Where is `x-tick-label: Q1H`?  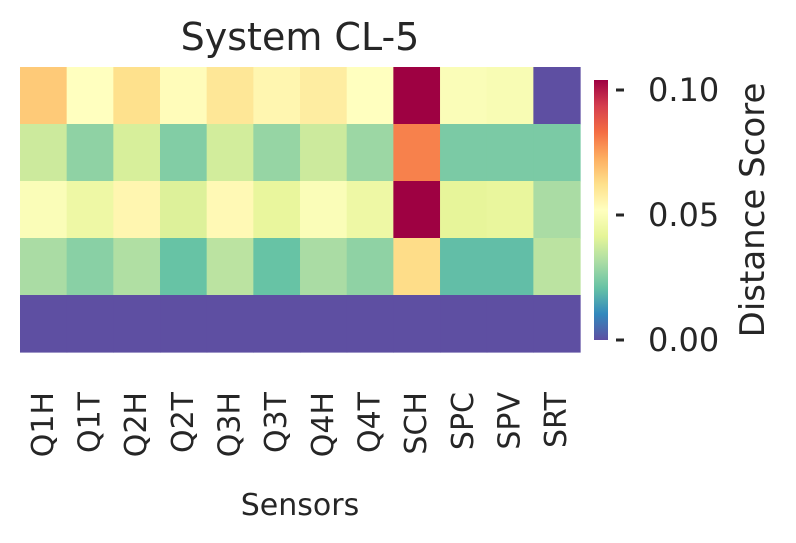
x-tick-label: Q1H is located at coordinates (43, 424).